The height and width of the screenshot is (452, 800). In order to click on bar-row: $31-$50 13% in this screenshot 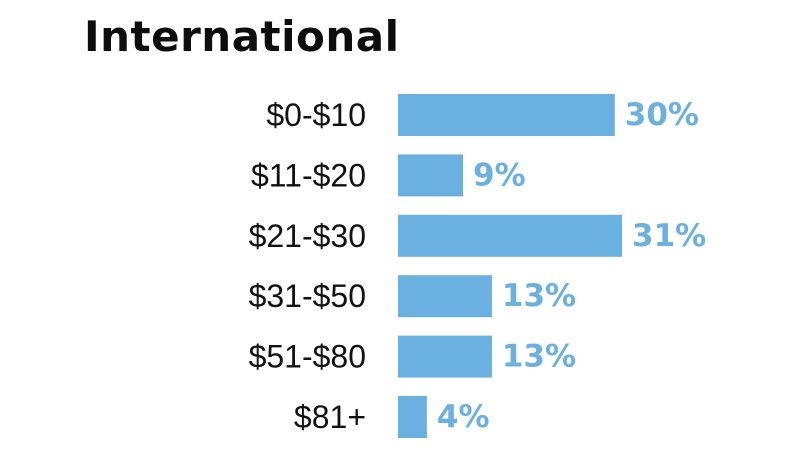, I will do `click(412, 296)`.